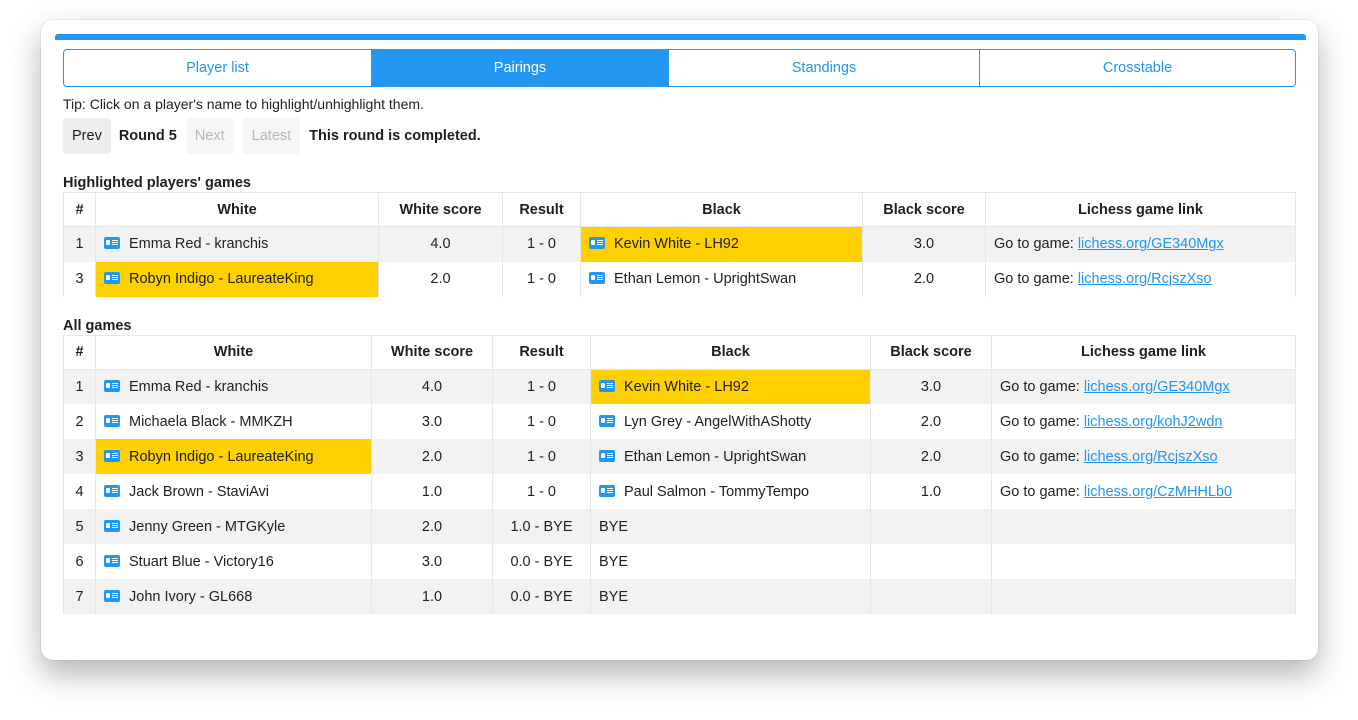 The image size is (1358, 720). I want to click on white-score: 1.0, so click(432, 596).